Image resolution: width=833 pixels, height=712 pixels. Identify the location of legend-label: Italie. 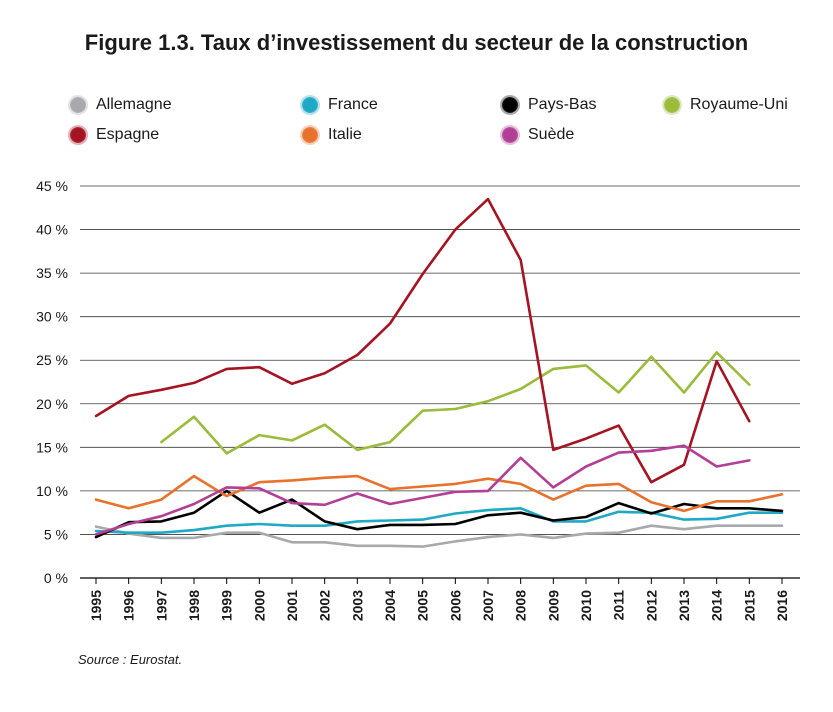
(345, 134).